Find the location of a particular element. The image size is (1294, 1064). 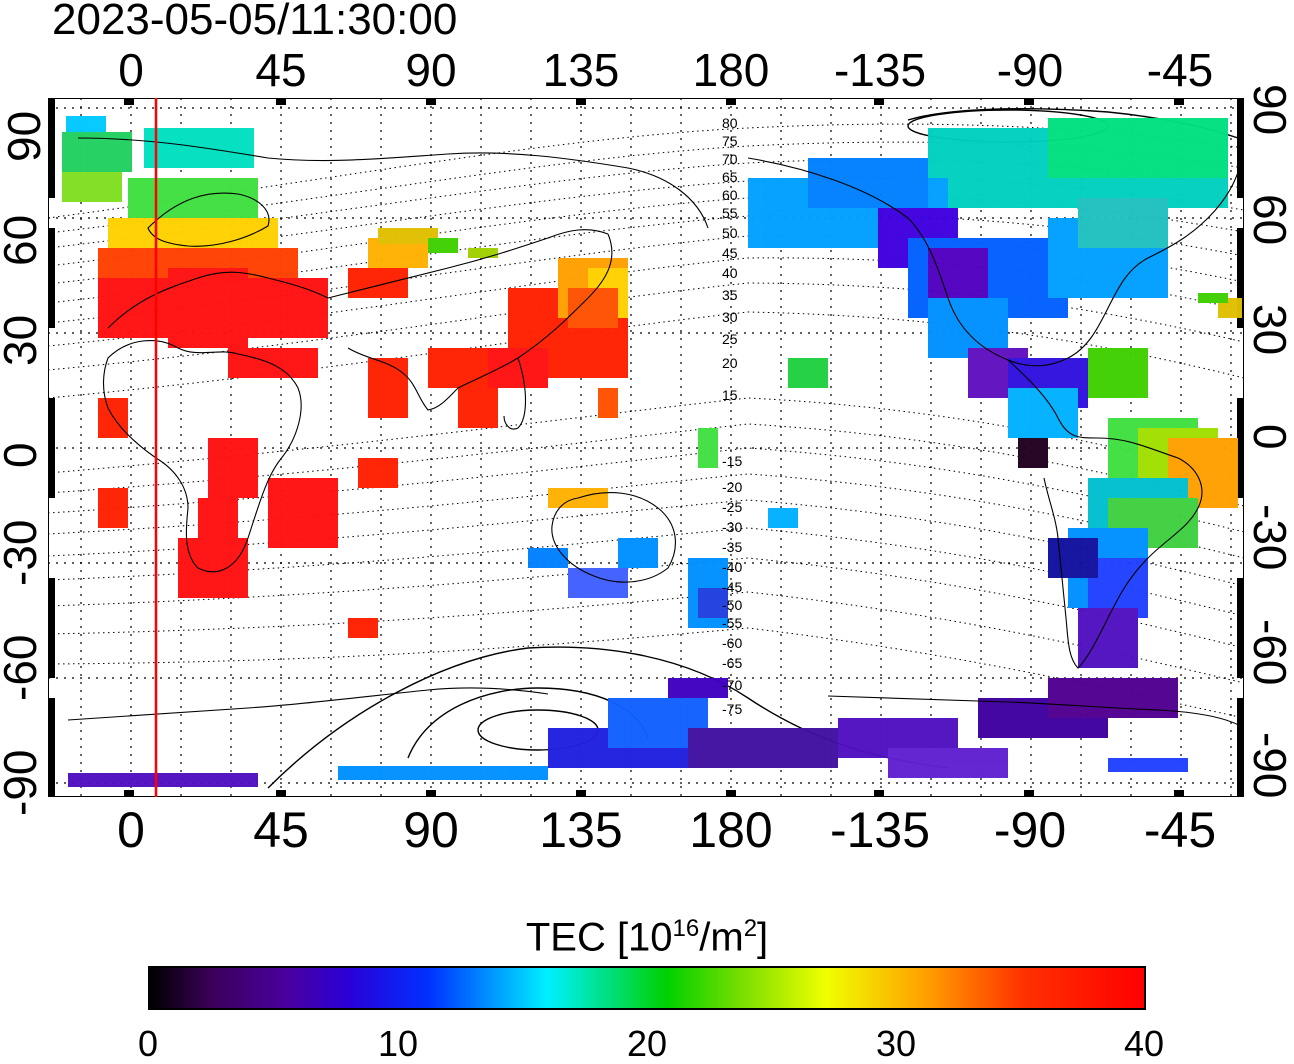

map-timestamp: 2023-05-05/11:30:00 is located at coordinates (255, 22).